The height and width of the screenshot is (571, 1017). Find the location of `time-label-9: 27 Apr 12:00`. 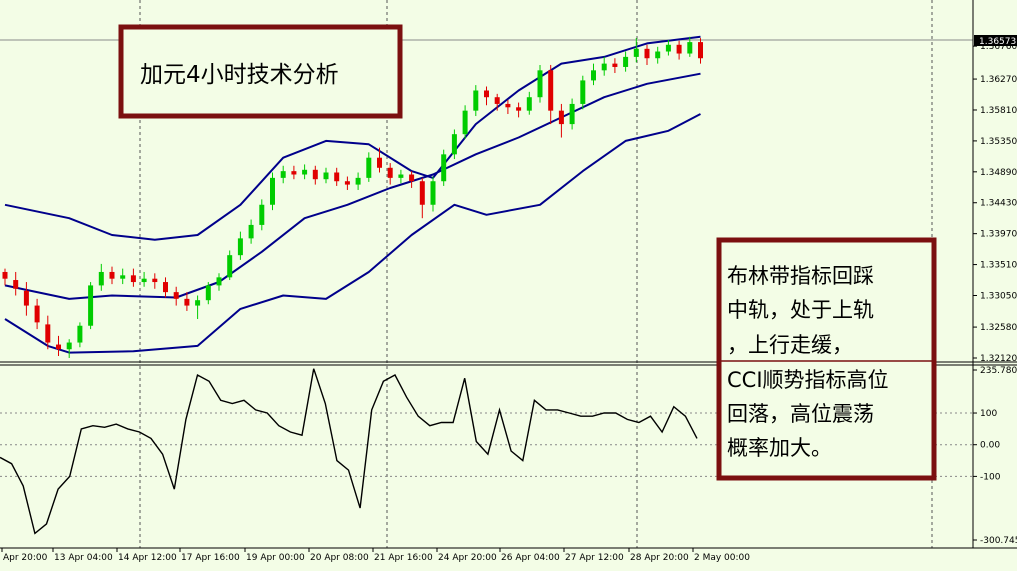

time-label-9: 27 Apr 12:00 is located at coordinates (594, 558).